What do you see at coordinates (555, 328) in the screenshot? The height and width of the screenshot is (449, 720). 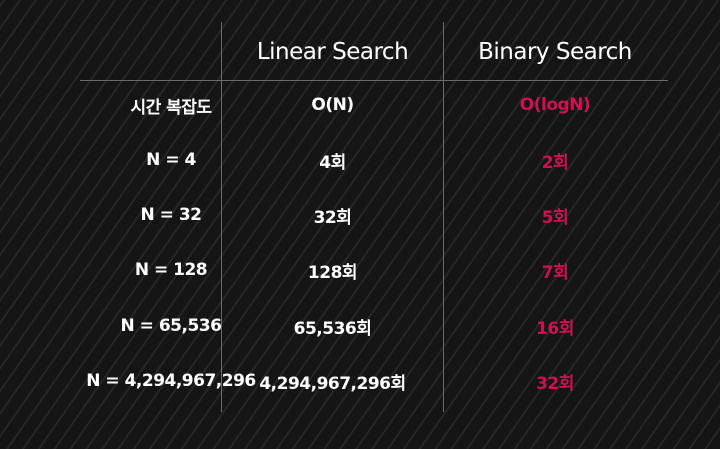 I see `binary-n65536: 16회` at bounding box center [555, 328].